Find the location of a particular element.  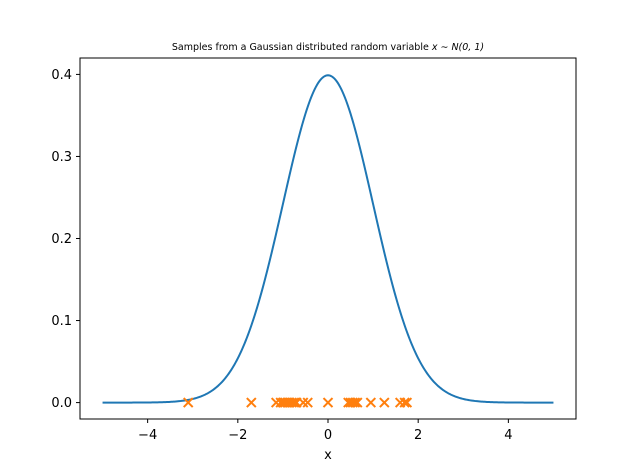

y-axis-ticks: 0.0 0.1 0.2 0.3 0.4 is located at coordinates (65, 239).